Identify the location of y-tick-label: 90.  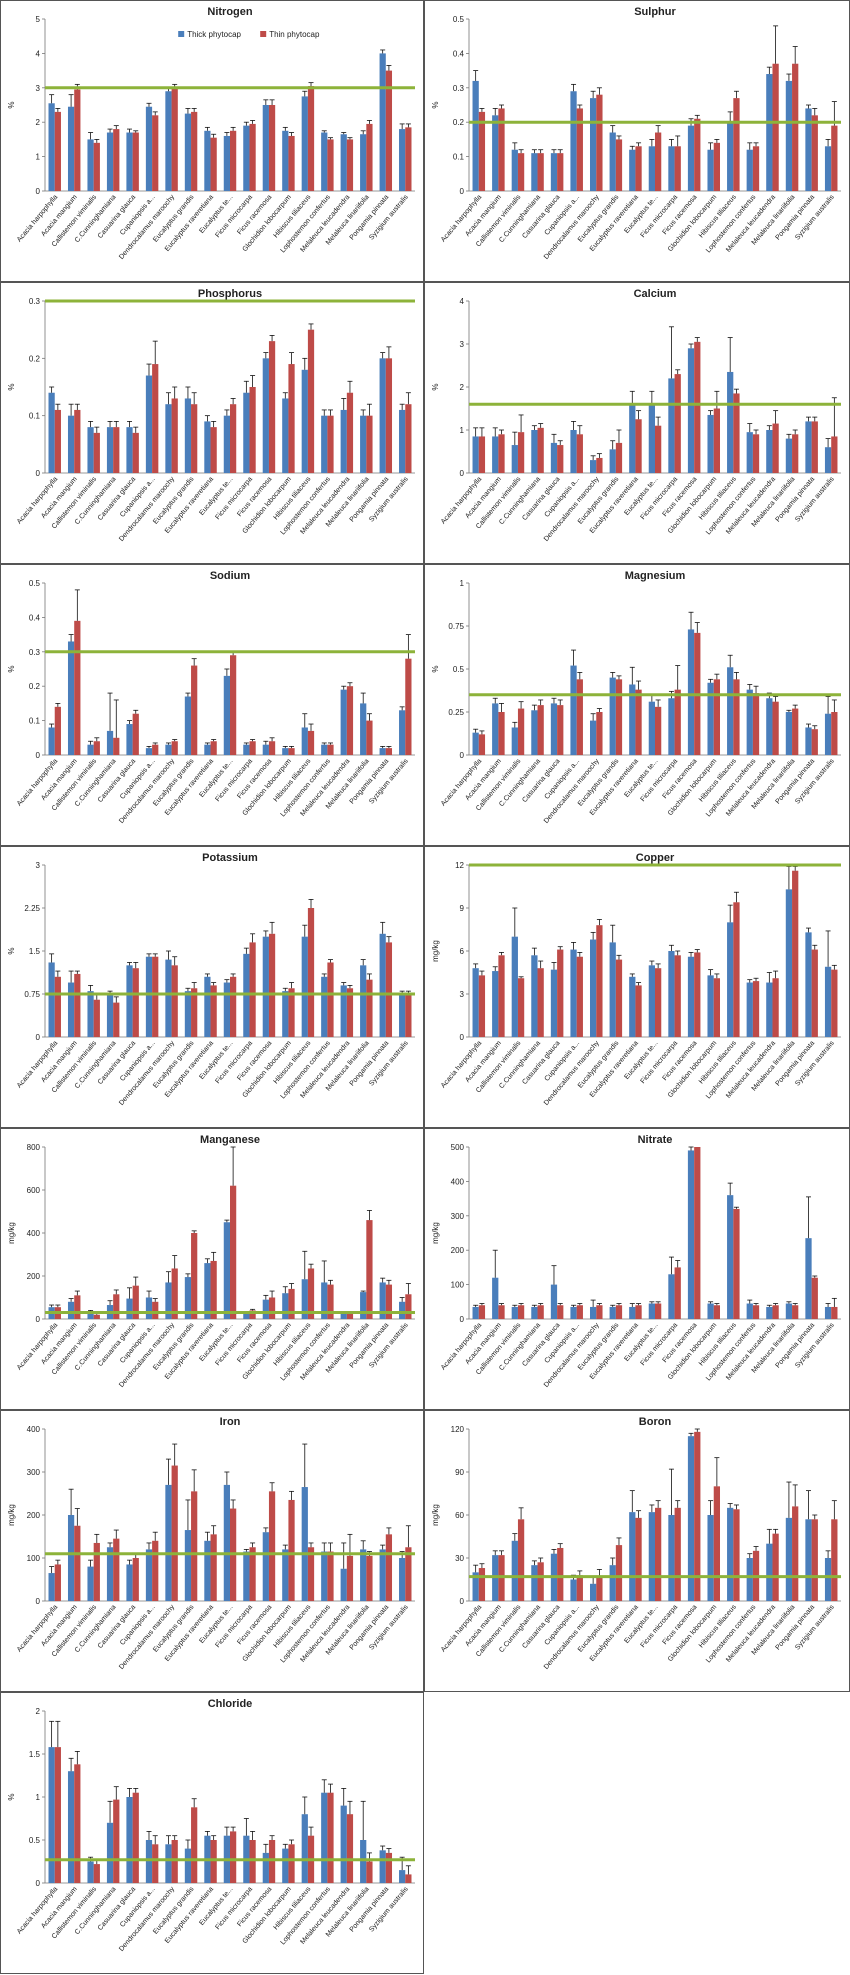
(459, 1472).